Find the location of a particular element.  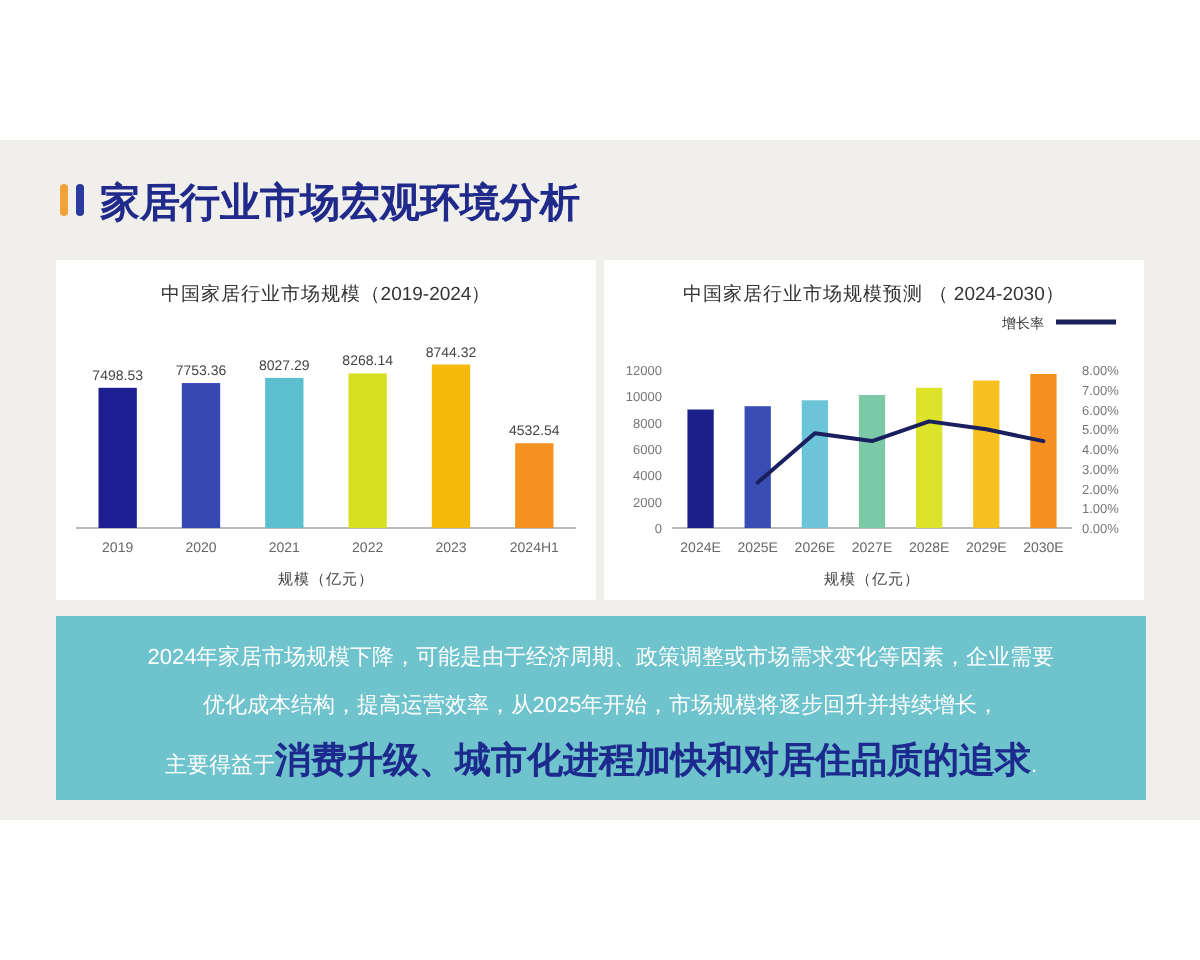

text: 优化成本结构，提高运营效率，从2025年开始，市场规模将逐步回升并持续增长， is located at coordinates (601, 705).